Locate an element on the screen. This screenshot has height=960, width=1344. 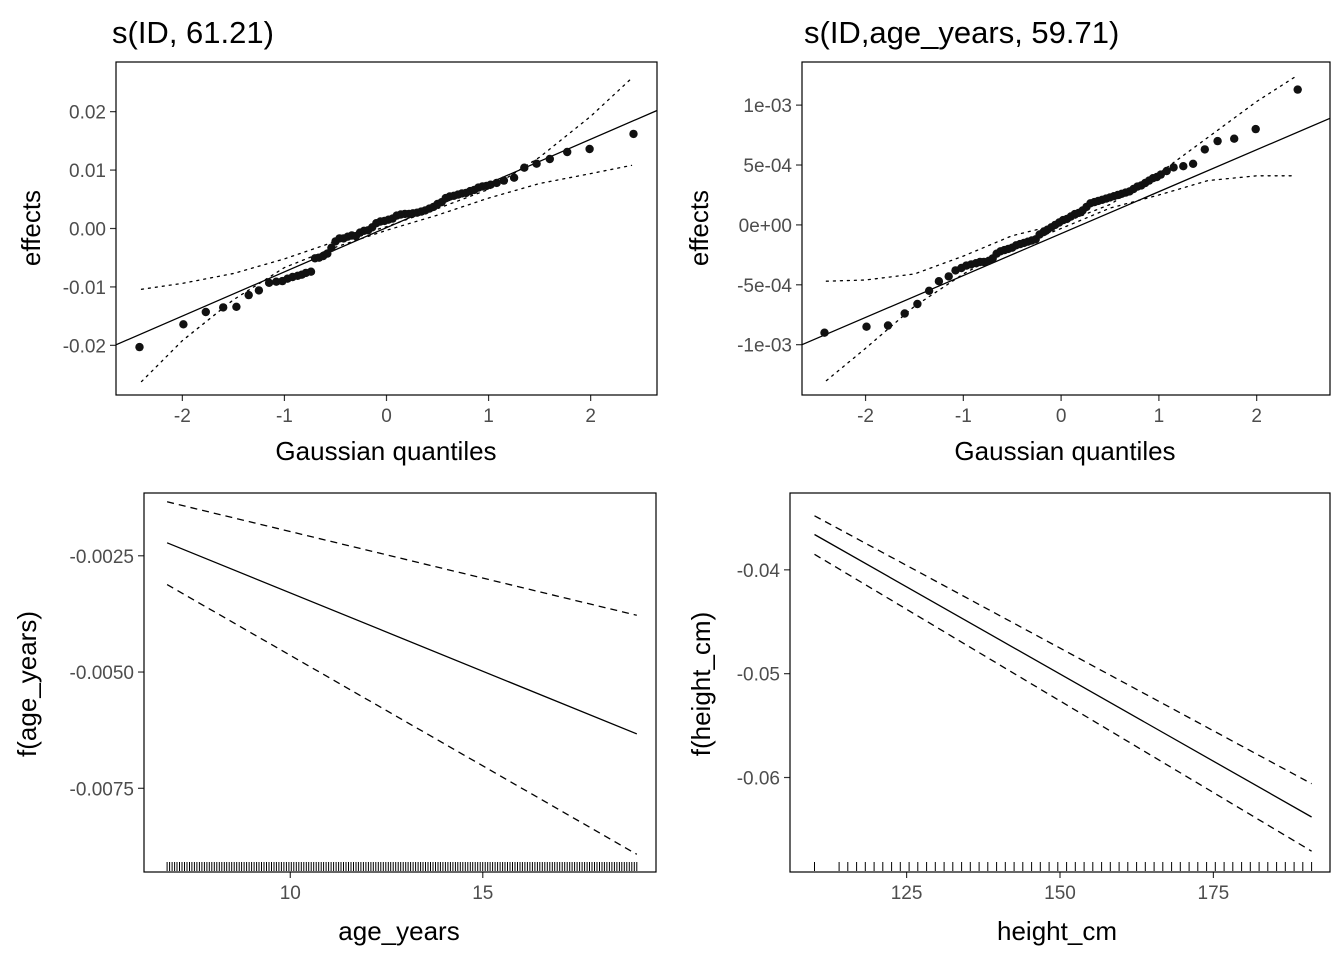
x-tick-label: 125 is located at coordinates (907, 893).